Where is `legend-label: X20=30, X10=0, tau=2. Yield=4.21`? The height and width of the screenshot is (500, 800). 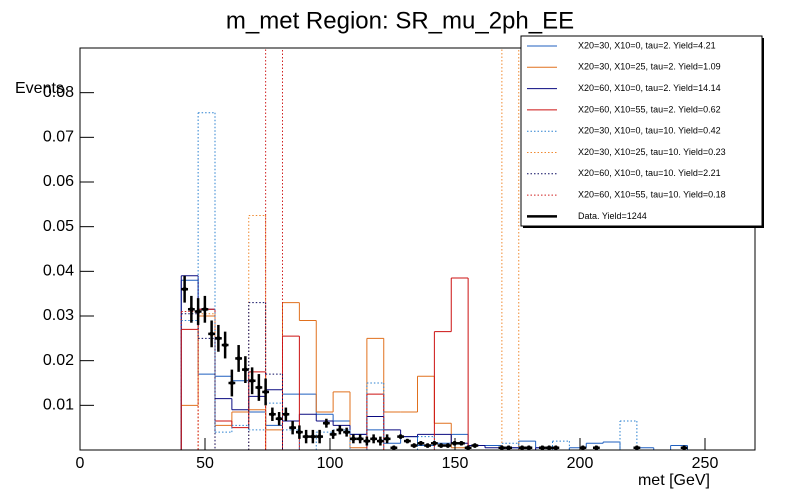 legend-label: X20=30, X10=0, tau=2. Yield=4.21 is located at coordinates (647, 45).